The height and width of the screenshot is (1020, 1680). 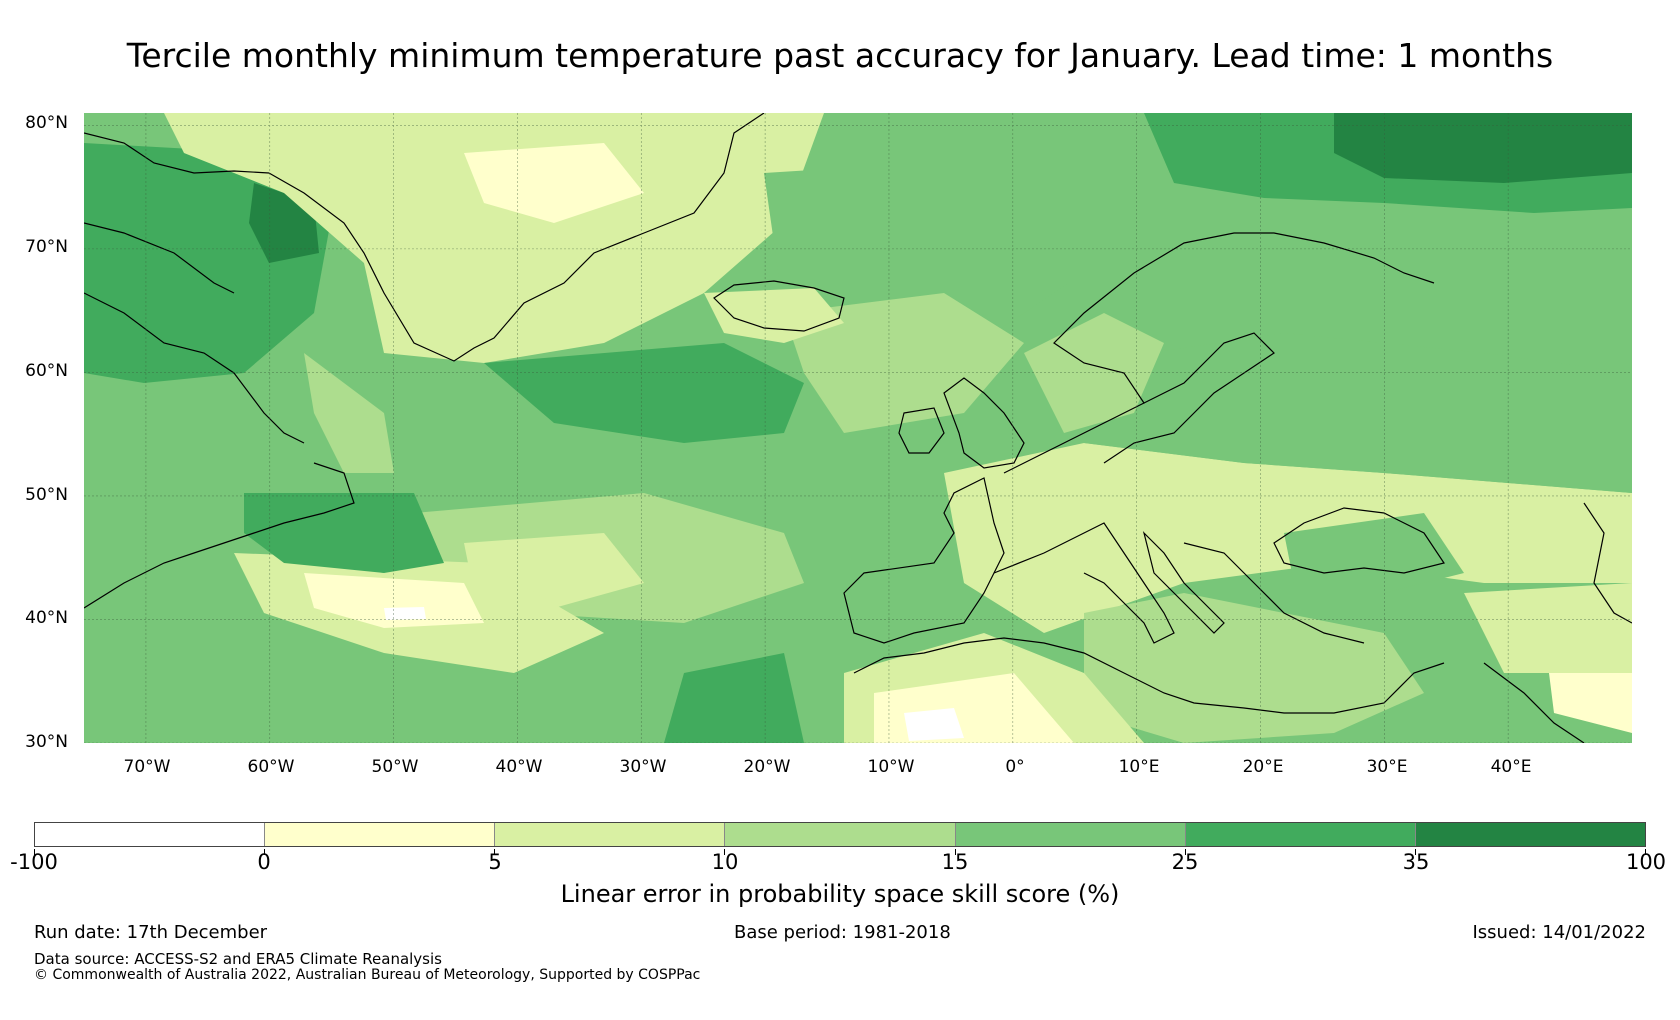 I want to click on base-period: Base period: 1981-2018, so click(x=842, y=932).